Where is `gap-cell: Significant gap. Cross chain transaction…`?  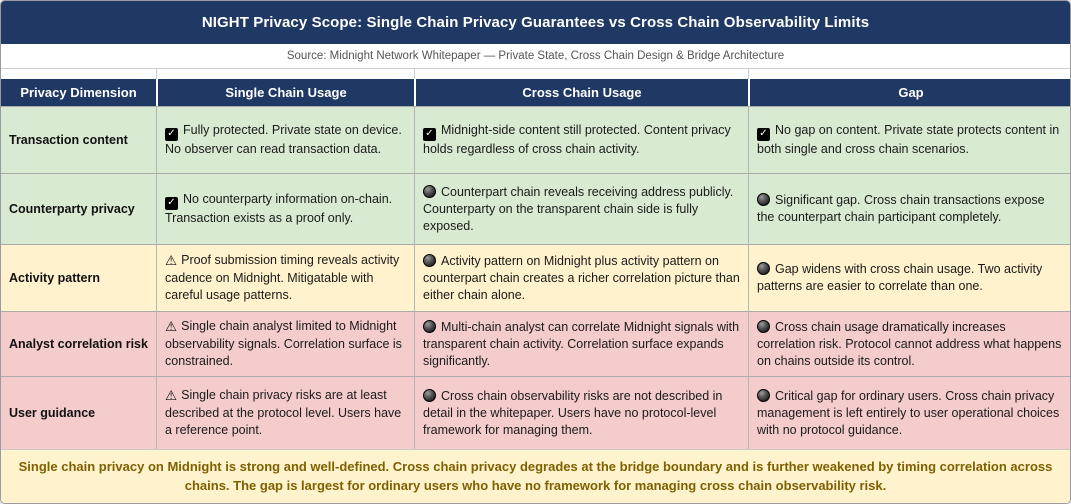 gap-cell: Significant gap. Cross chain transaction… is located at coordinates (909, 208).